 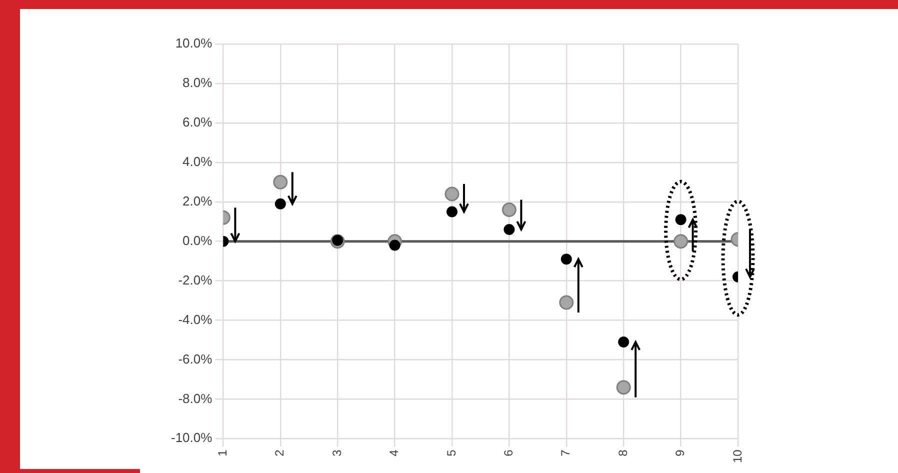 What do you see at coordinates (394, 452) in the screenshot?
I see `x-tick-label: 4` at bounding box center [394, 452].